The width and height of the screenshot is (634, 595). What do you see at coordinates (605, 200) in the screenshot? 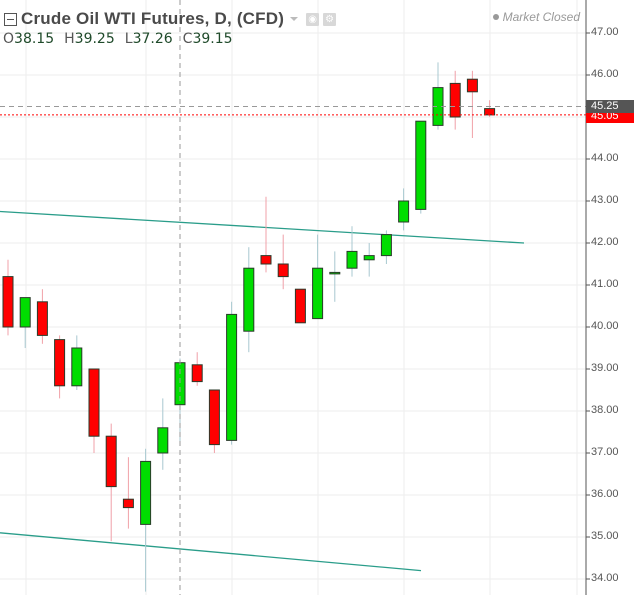
I see `price-tick-label: 43.00` at bounding box center [605, 200].